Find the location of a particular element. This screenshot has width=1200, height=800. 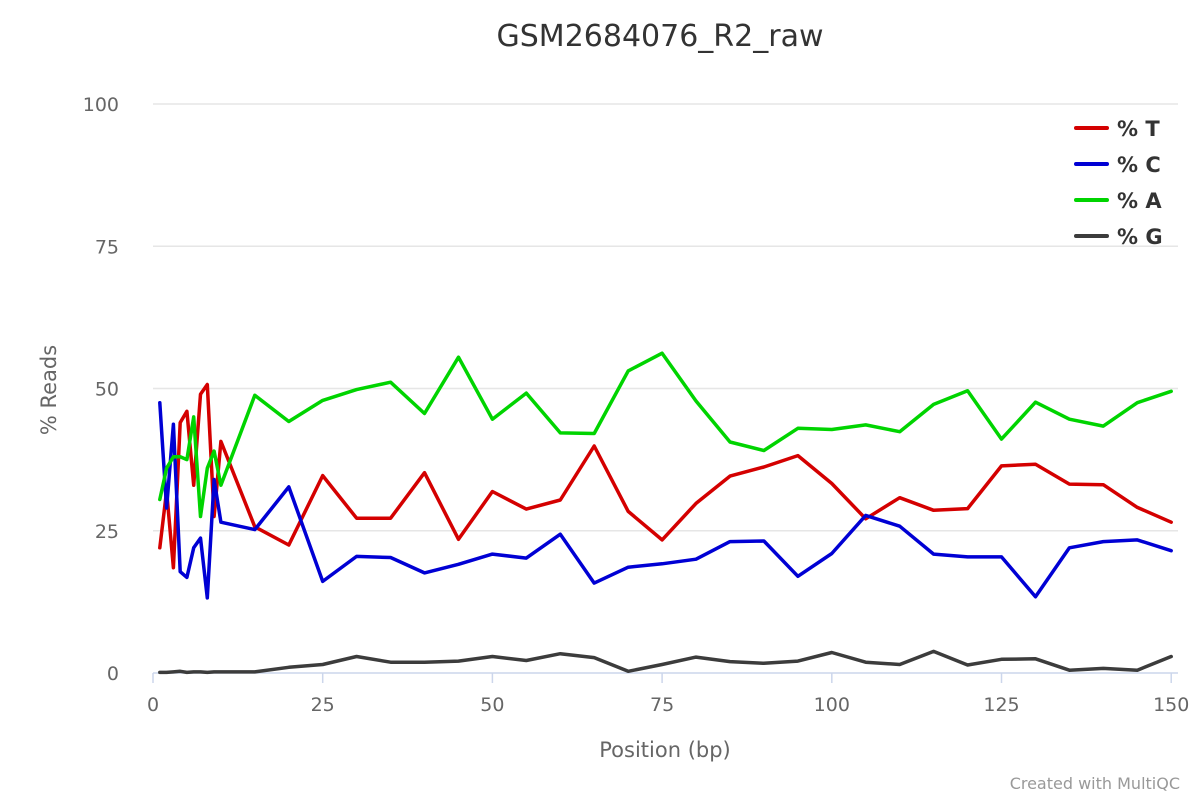

x-tick-label: 0 is located at coordinates (153, 705).